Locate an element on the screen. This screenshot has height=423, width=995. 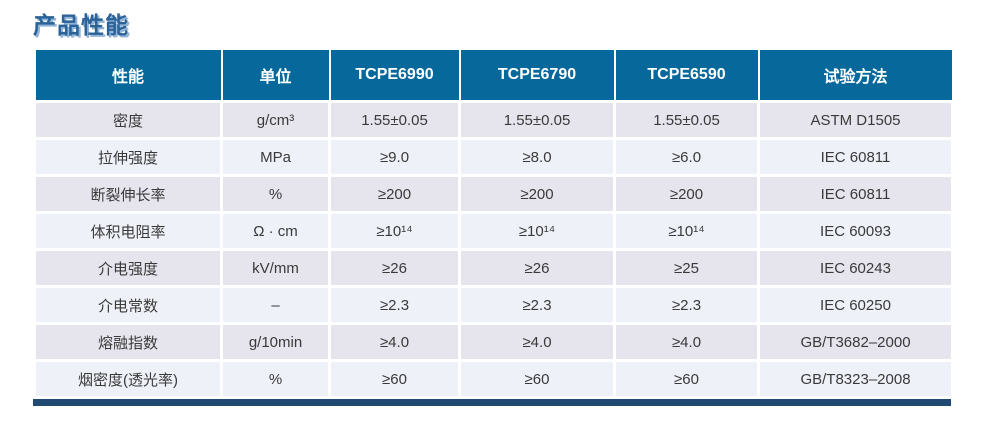
col-header-unit: 单位 is located at coordinates (275, 75).